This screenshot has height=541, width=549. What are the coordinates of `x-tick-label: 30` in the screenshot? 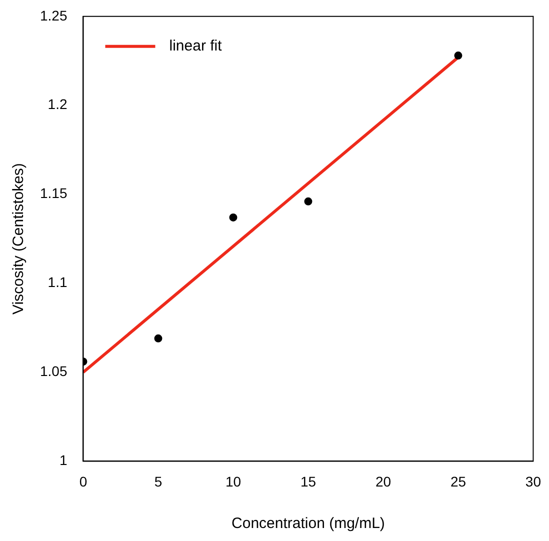 It's located at (533, 481).